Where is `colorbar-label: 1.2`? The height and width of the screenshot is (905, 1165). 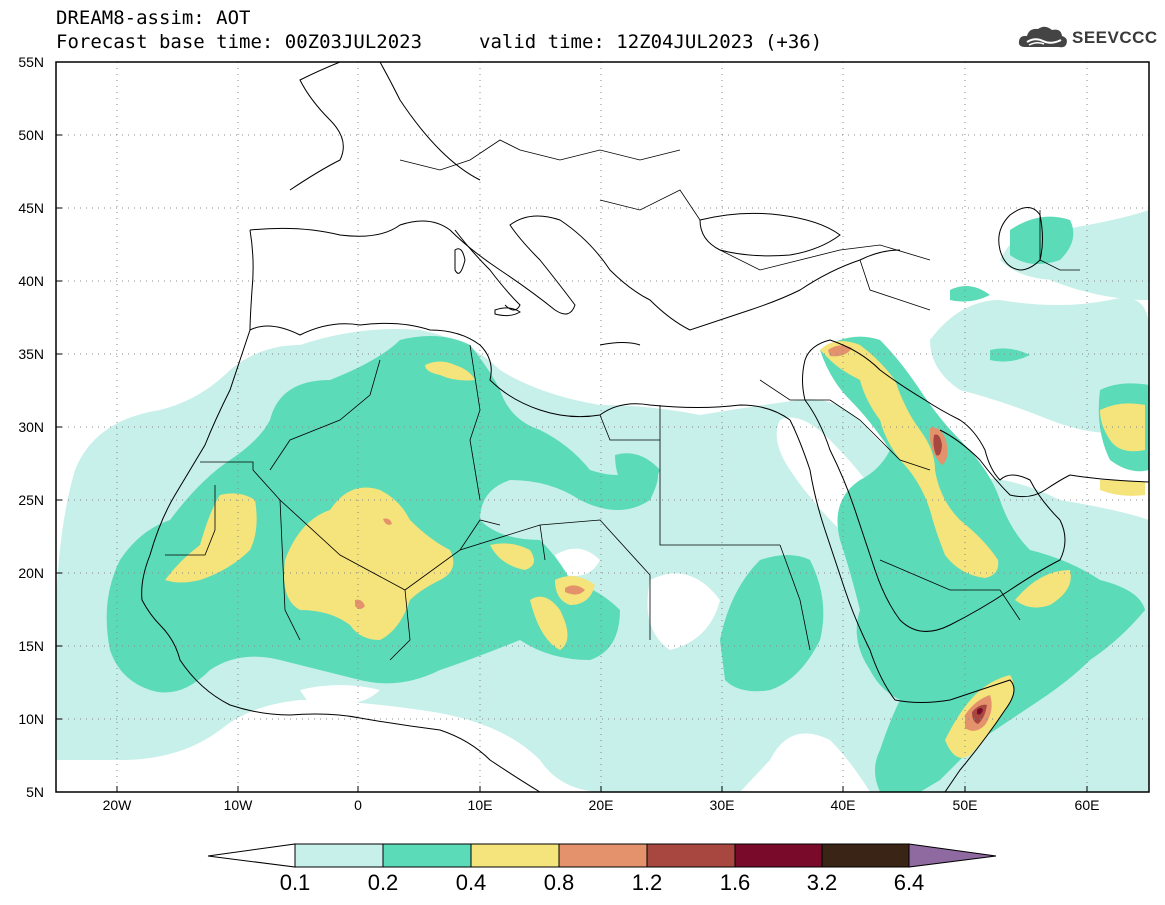
colorbar-label: 1.2 is located at coordinates (647, 882).